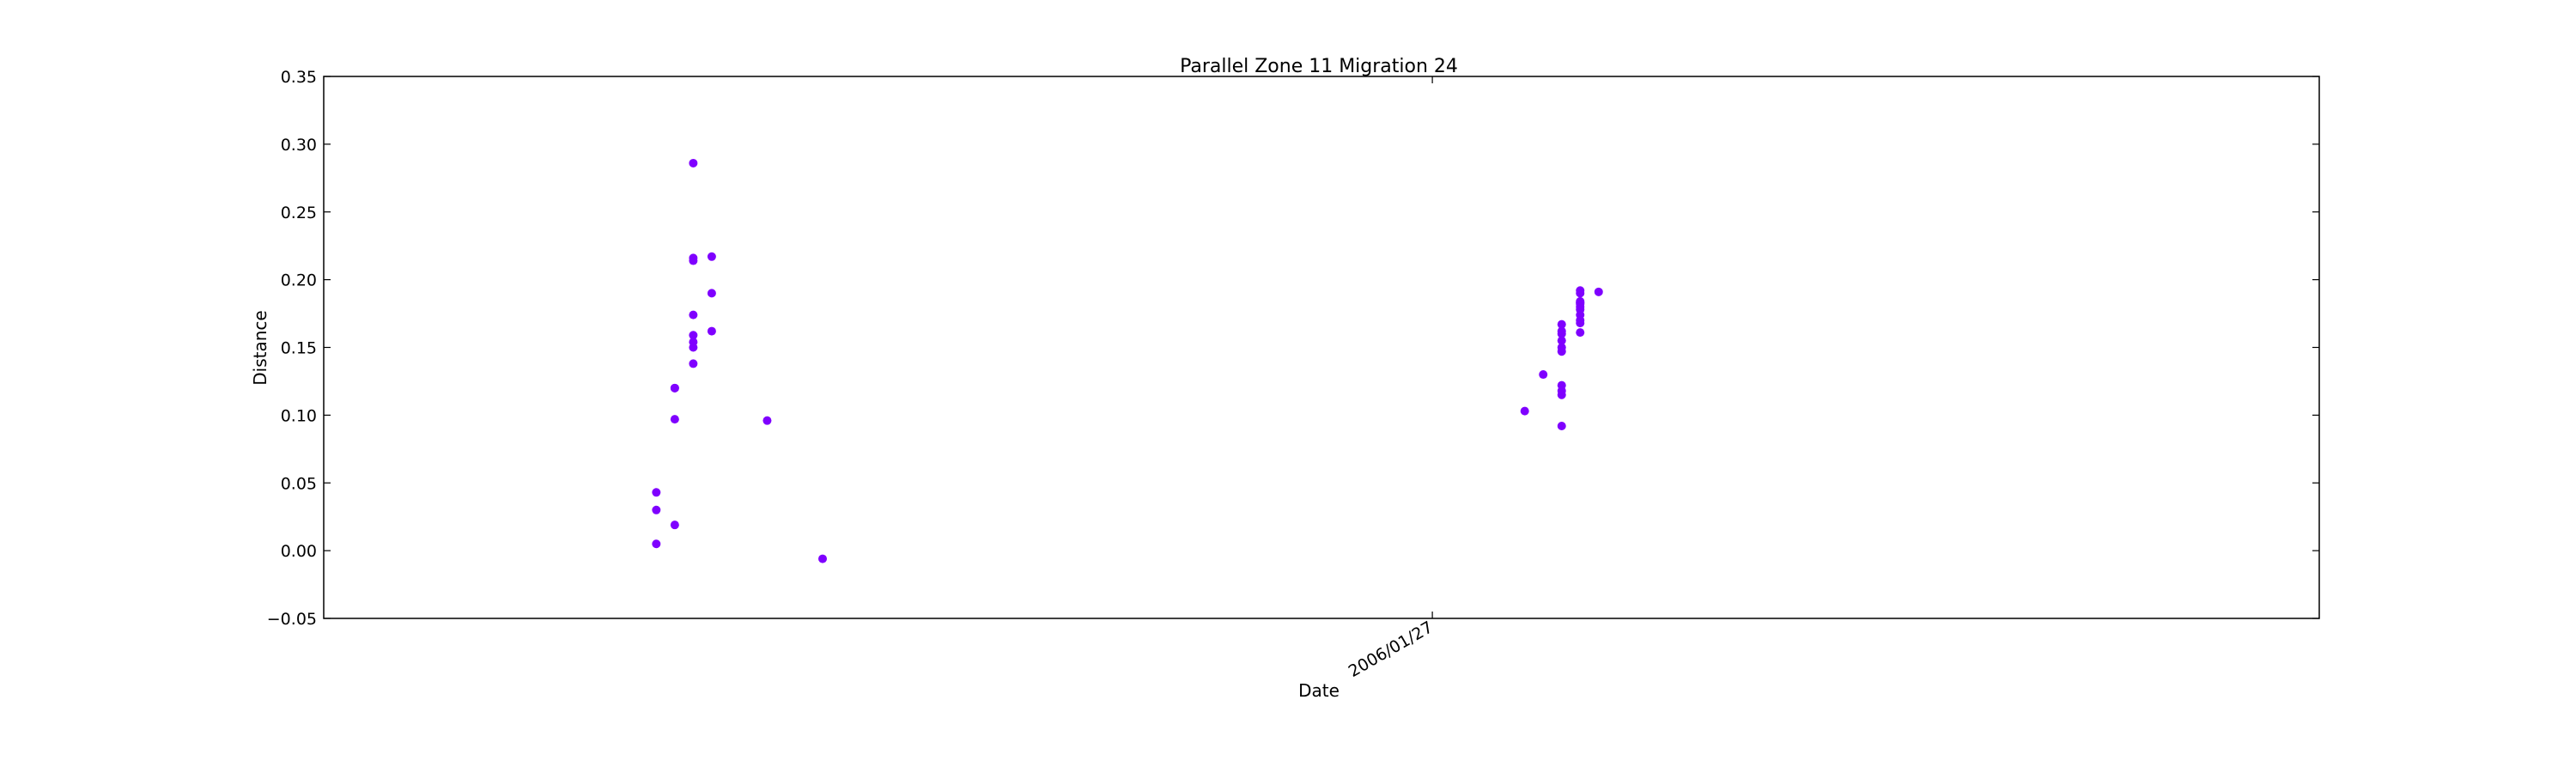 This screenshot has width=2576, height=773. What do you see at coordinates (299, 77) in the screenshot?
I see `y-tick-label: 0.35` at bounding box center [299, 77].